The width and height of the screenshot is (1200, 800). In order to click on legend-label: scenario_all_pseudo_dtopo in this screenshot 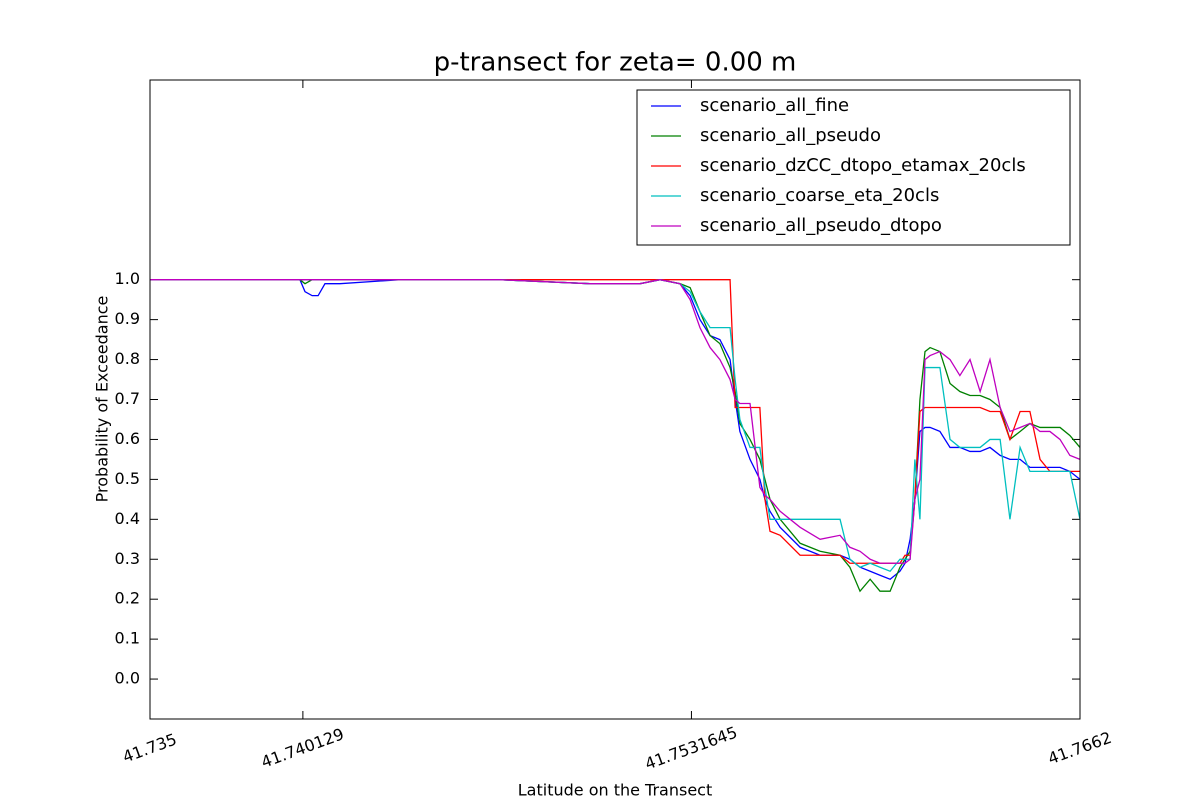, I will do `click(821, 225)`.